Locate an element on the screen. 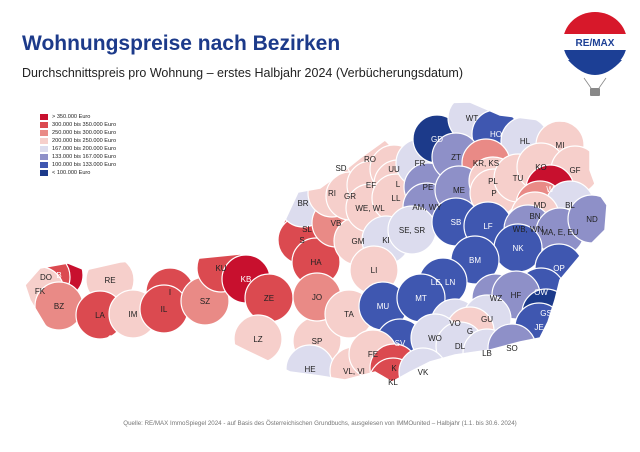 Image resolution: width=640 pixels, height=452 pixels. district-label: MT is located at coordinates (421, 298).